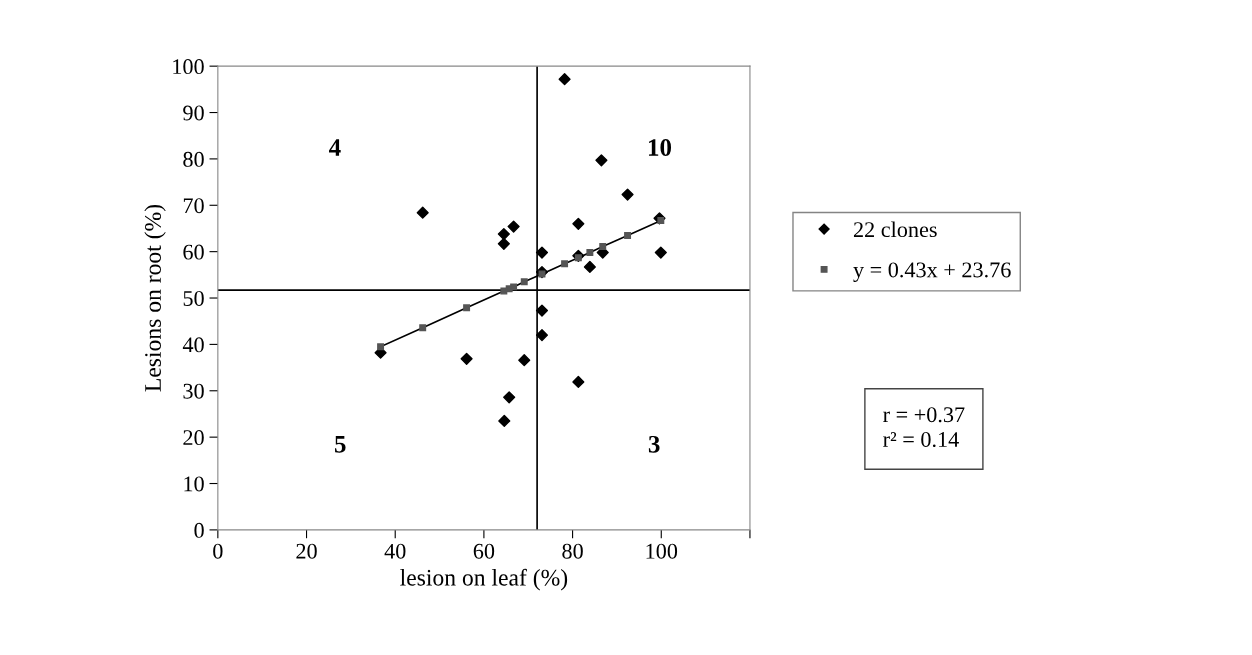  What do you see at coordinates (194, 484) in the screenshot?
I see `y-tick-label: 10` at bounding box center [194, 484].